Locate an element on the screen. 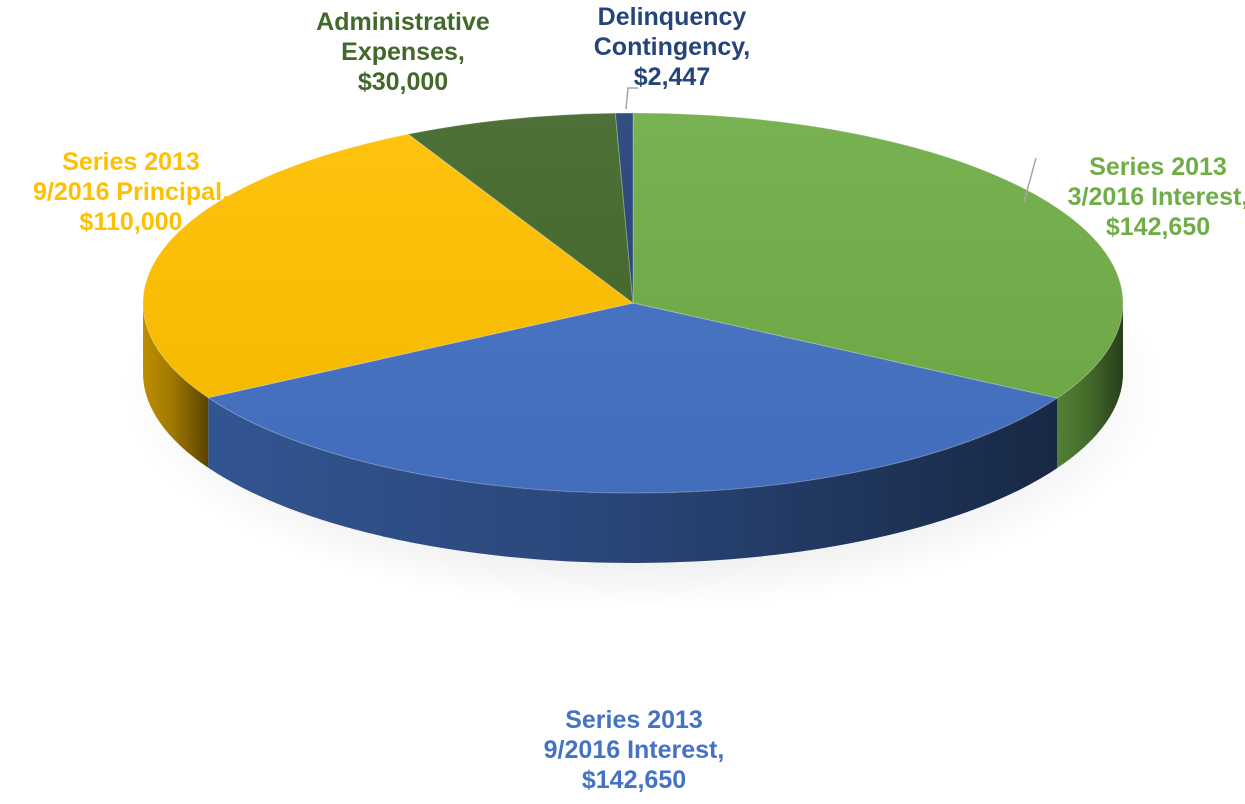 The height and width of the screenshot is (804, 1245). slice-label: Series 2013 9/2016 Principal, $110,000 is located at coordinates (131, 192).